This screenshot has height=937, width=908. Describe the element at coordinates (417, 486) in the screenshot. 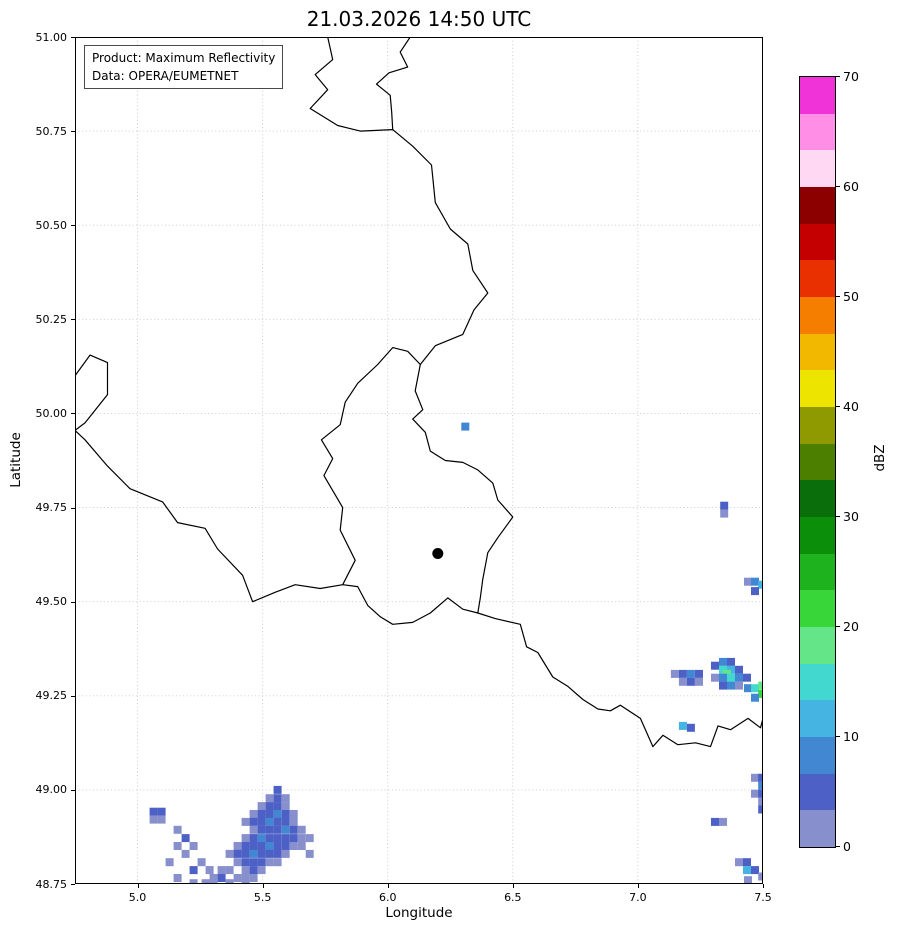

I see `luxembourg-border` at that location.